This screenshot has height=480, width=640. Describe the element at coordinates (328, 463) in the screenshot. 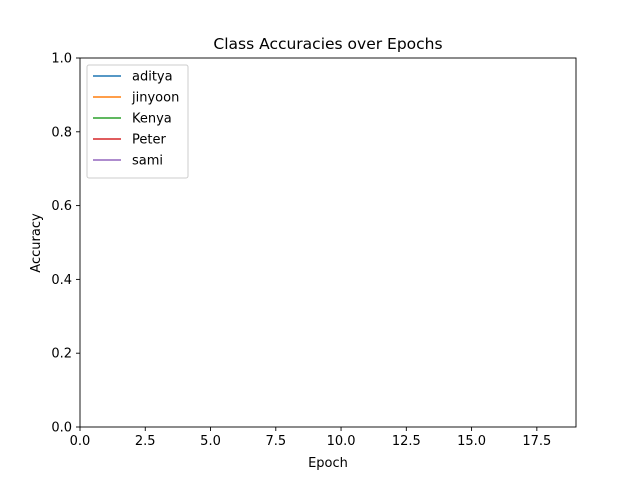

I see `x-axis-label: Epoch` at that location.